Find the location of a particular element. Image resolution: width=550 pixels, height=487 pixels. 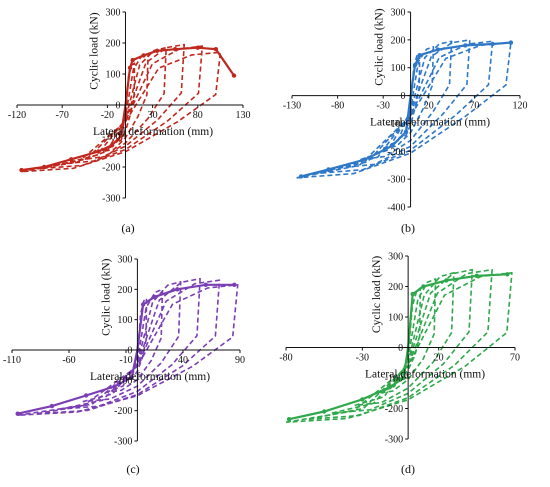

envelope-curve-c is located at coordinates (126, 349).